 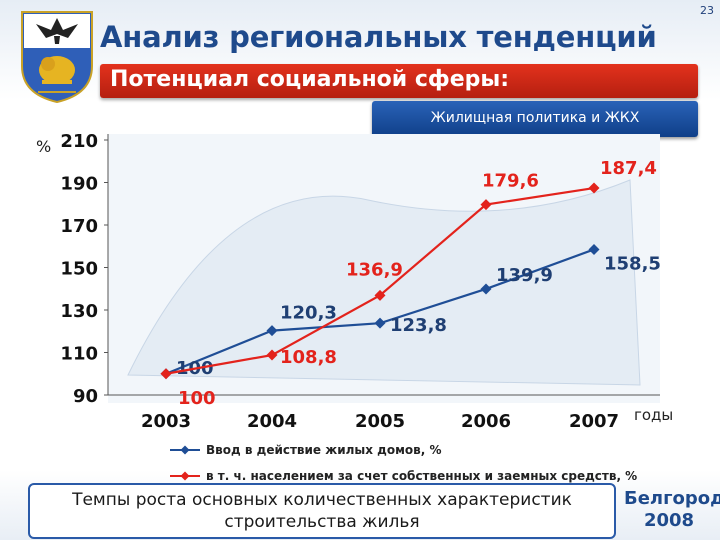 I want to click on city-label: Белгород 2008, so click(x=672, y=510).